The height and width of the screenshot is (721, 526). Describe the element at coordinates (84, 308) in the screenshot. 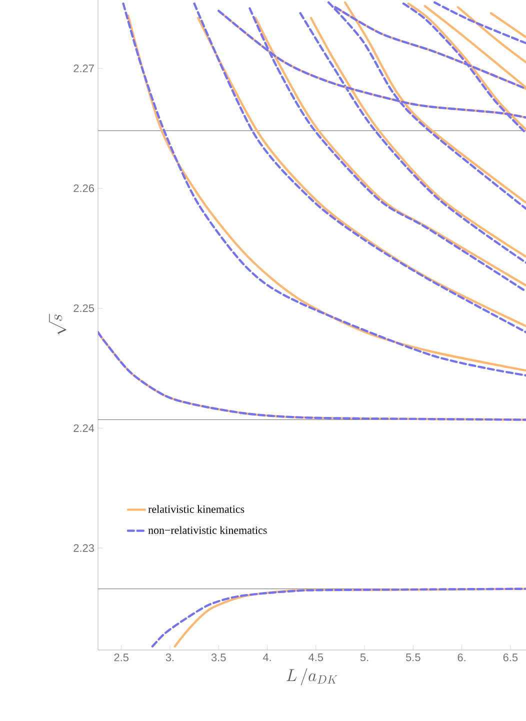

I see `y-tick-label: 2.25` at that location.